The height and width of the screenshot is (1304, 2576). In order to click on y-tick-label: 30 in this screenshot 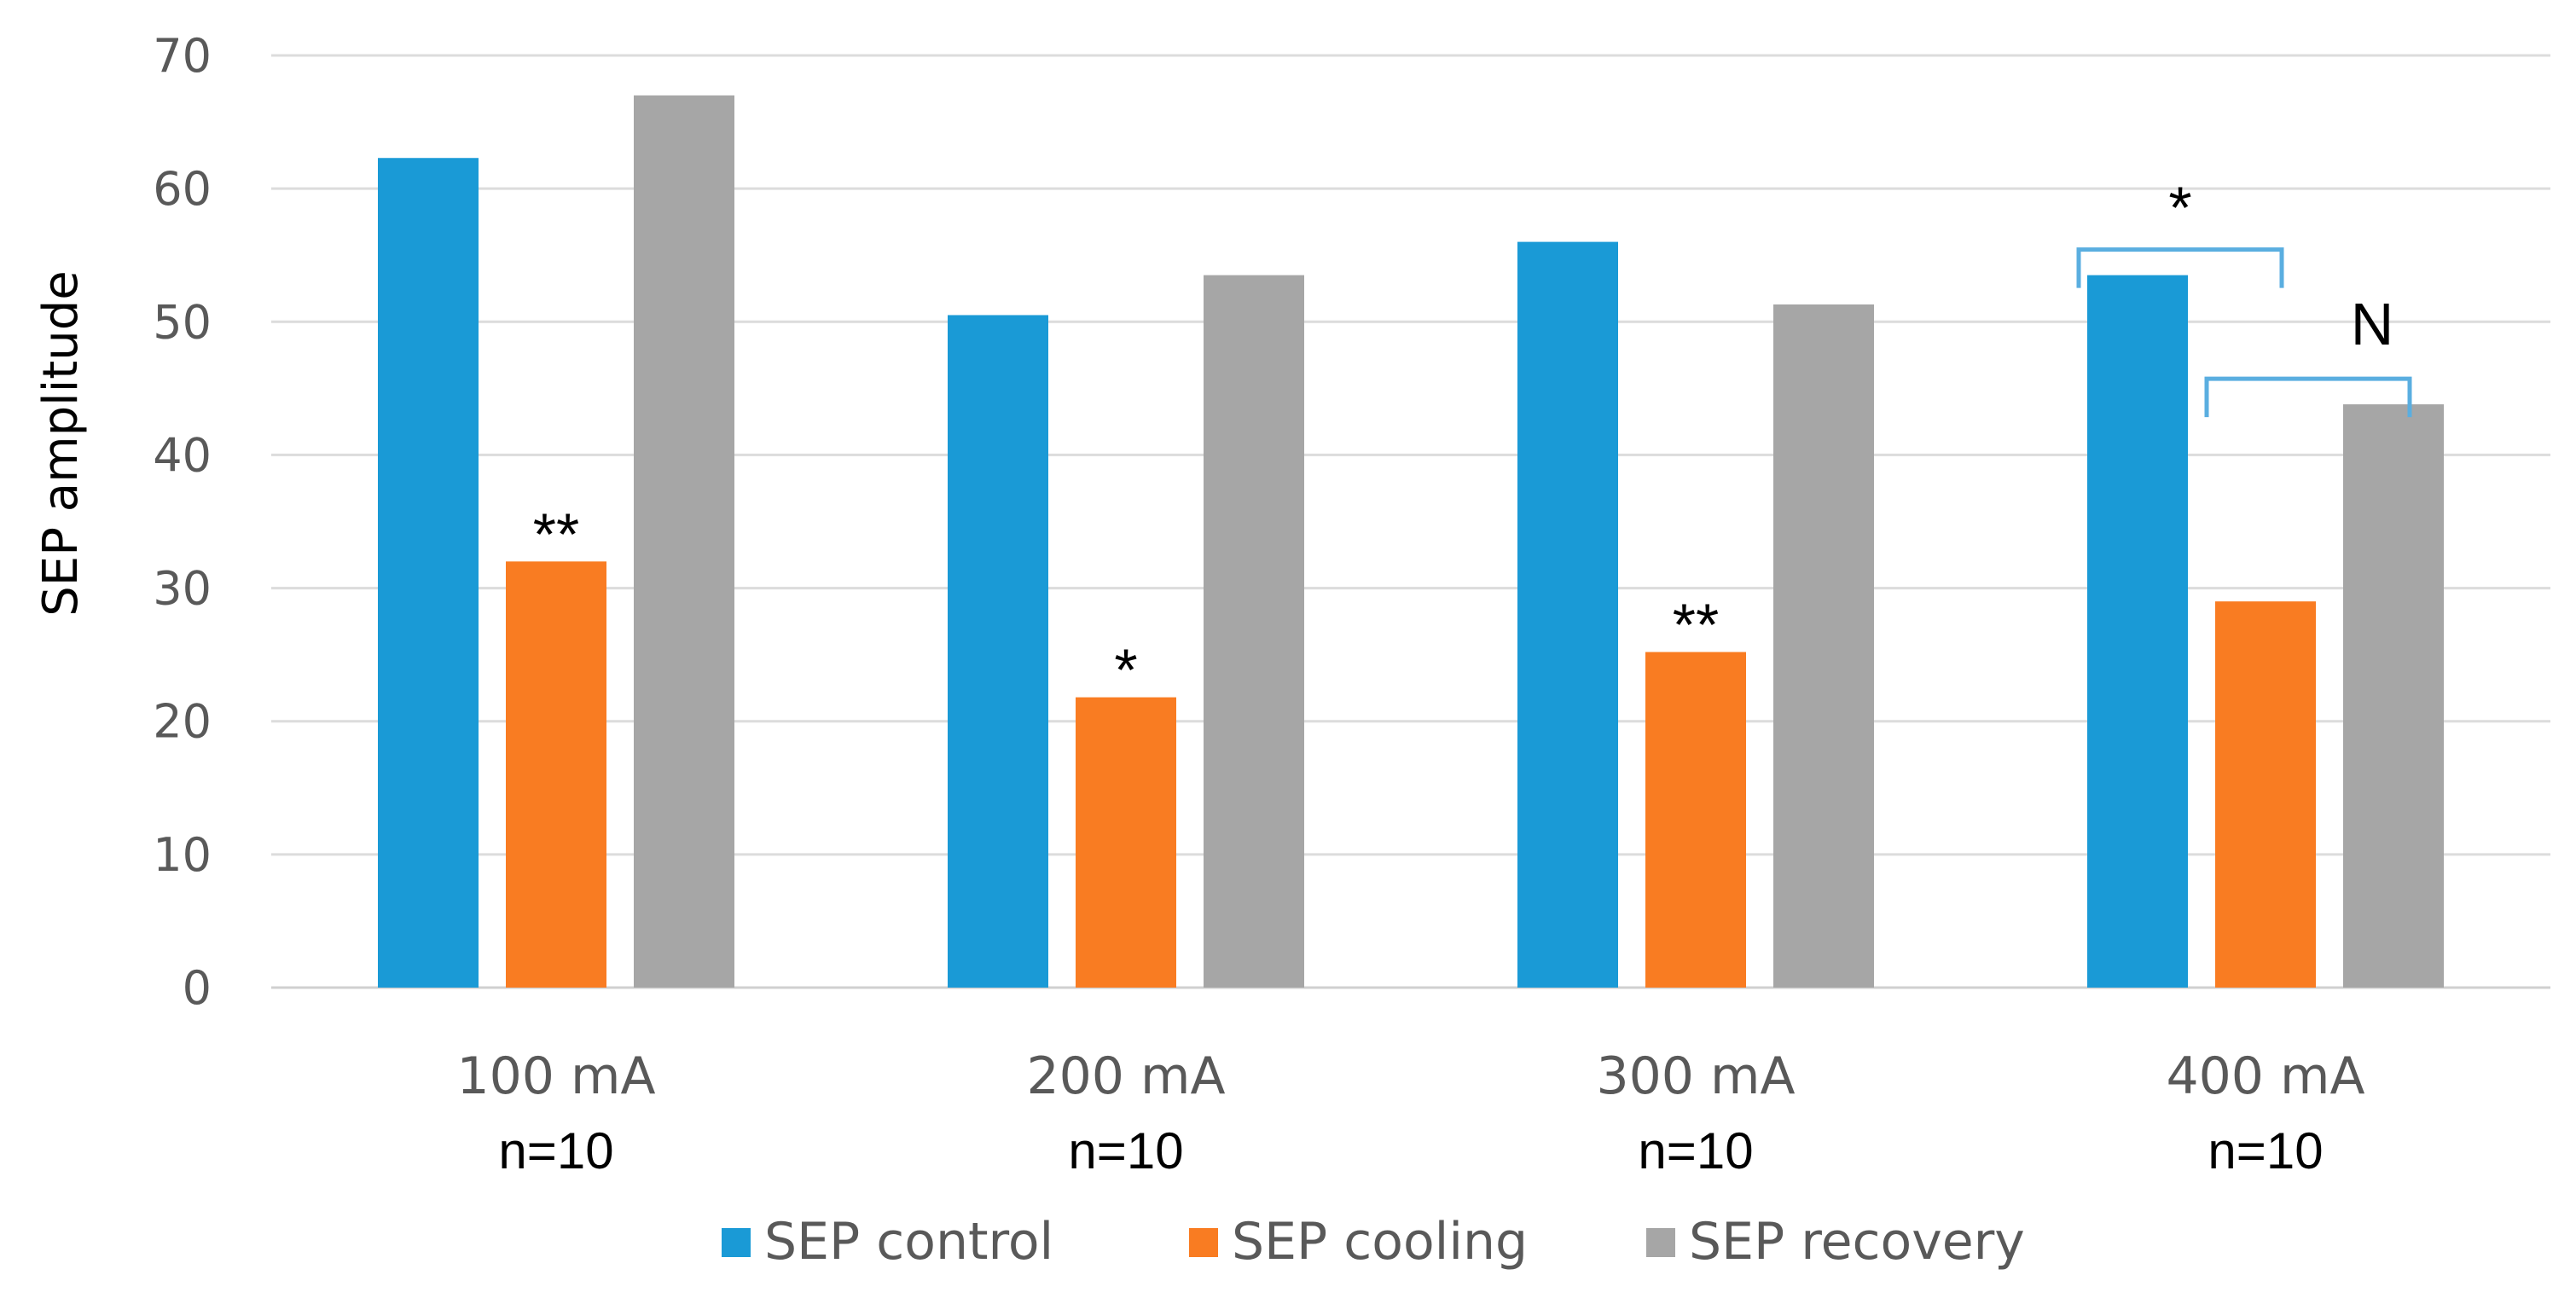, I will do `click(182, 589)`.